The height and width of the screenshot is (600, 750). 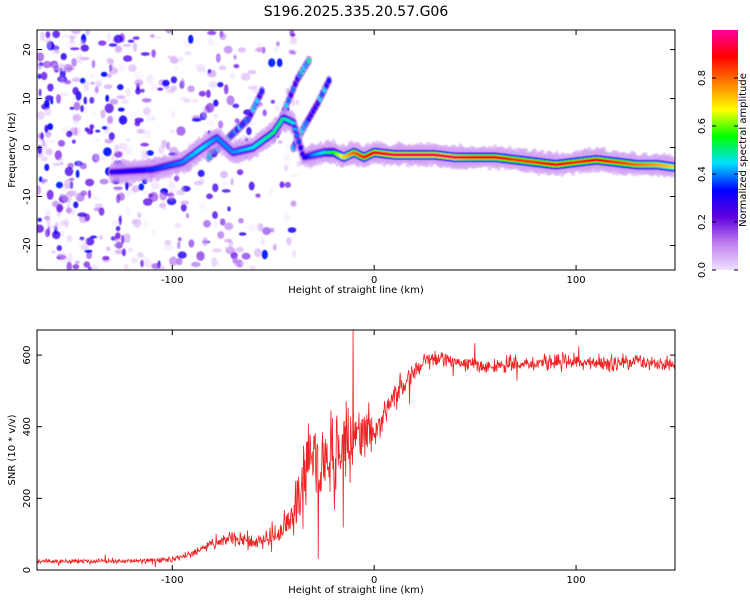 What do you see at coordinates (374, 280) in the screenshot?
I see `spectrogram-x-tick-label: 0` at bounding box center [374, 280].